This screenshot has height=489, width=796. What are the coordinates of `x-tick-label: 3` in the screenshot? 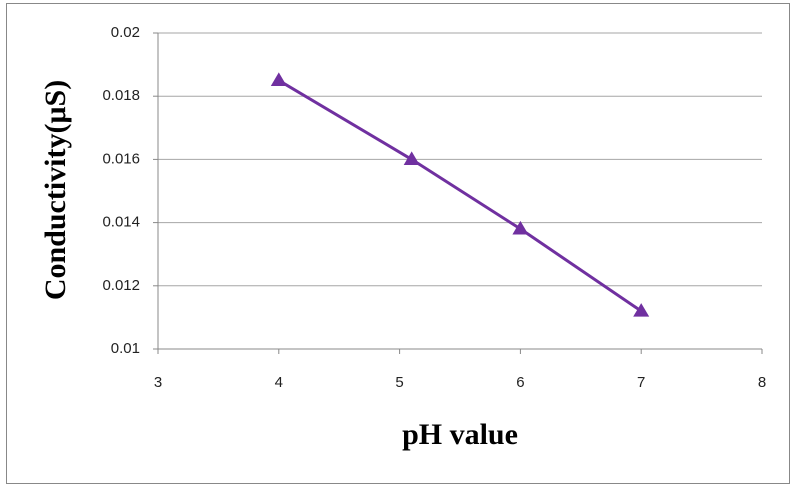 It's located at (158, 382).